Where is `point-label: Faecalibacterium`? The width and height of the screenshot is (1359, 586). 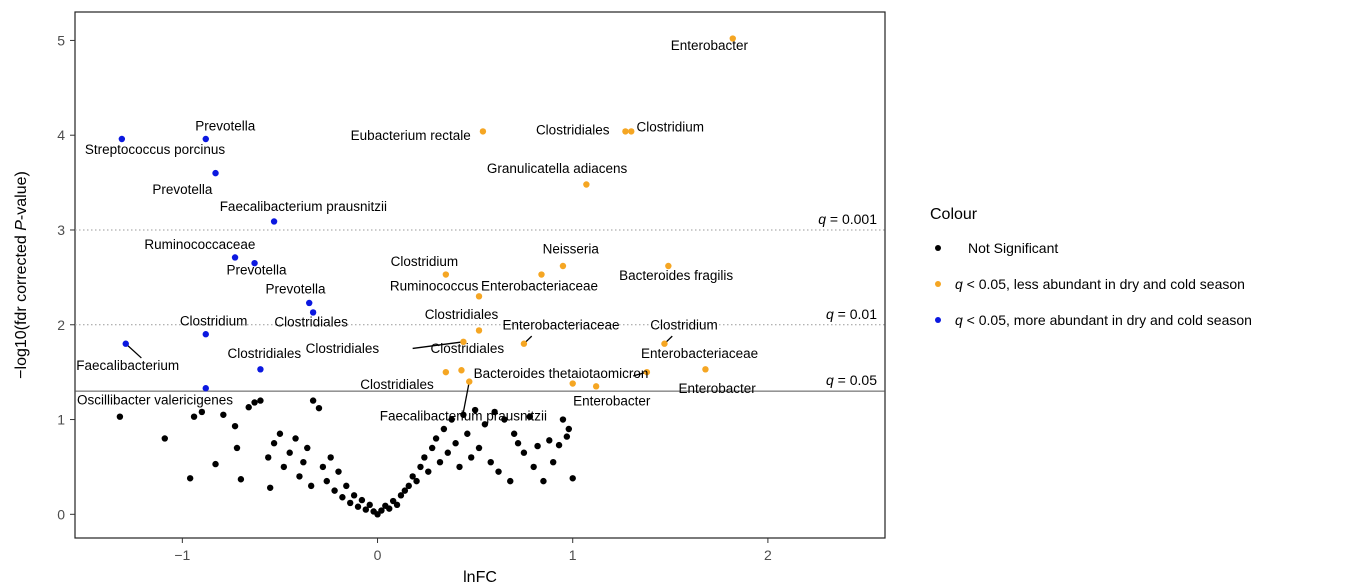
point-label: Faecalibacterium is located at coordinates (127, 365).